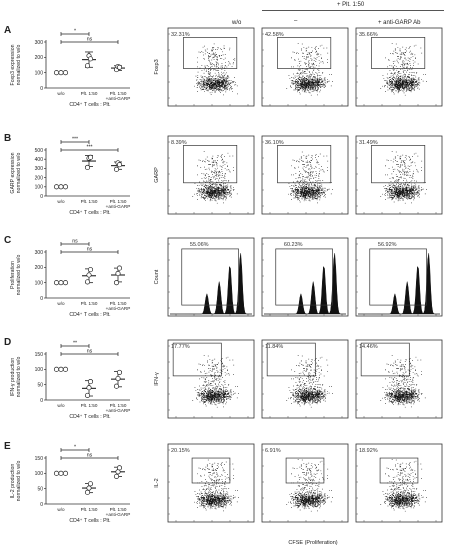 This screenshot has width=462, height=555. Describe the element at coordinates (41, 299) in the screenshot. I see `y-tick-label-C-0: 0` at that location.